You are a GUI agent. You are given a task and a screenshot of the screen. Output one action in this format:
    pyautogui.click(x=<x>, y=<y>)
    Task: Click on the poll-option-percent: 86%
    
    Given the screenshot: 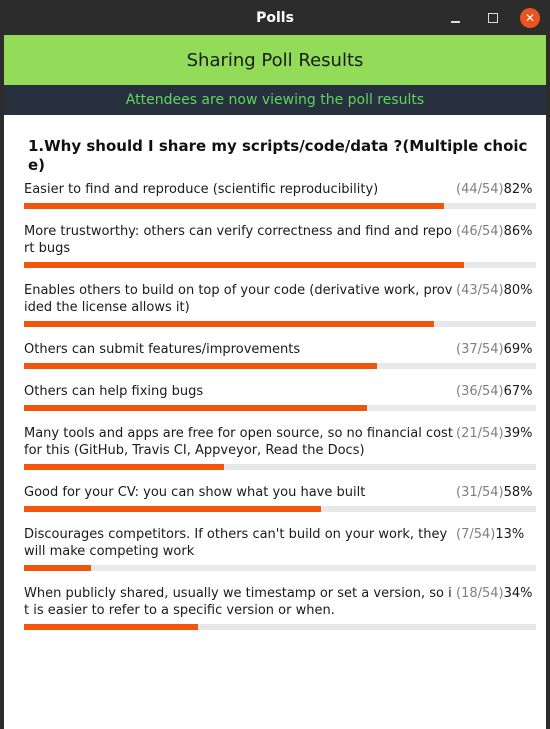 What is the action you would take?
    pyautogui.click(x=518, y=231)
    